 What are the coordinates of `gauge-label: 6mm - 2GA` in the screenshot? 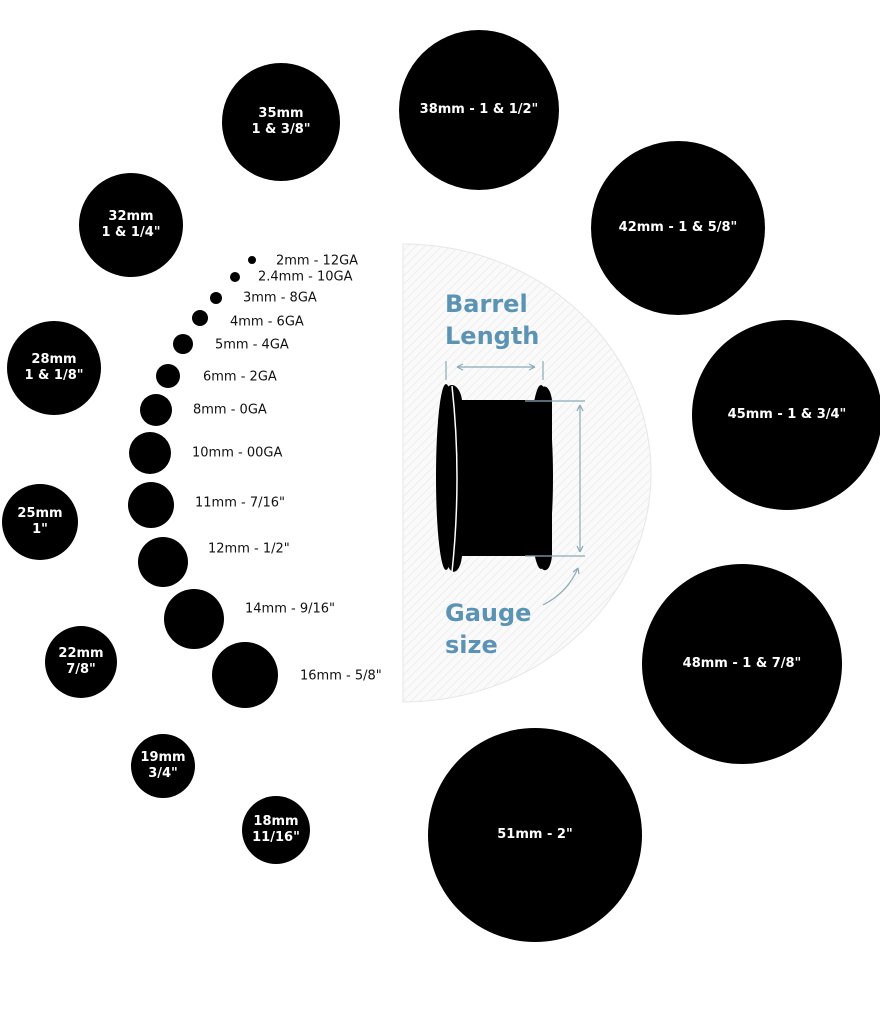 It's located at (240, 377).